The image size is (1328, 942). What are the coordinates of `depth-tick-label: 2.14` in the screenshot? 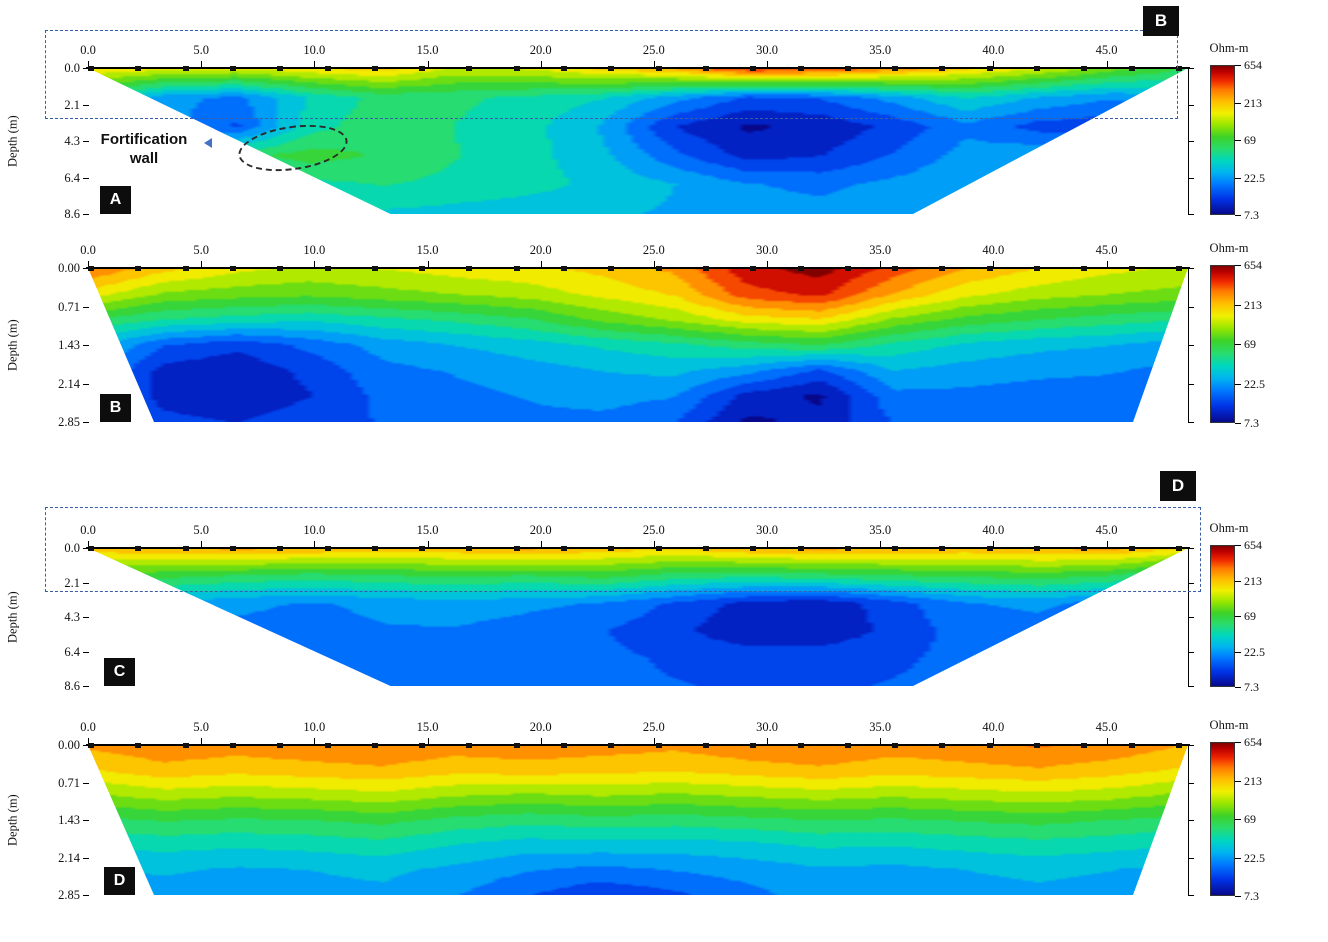 It's located at (69, 383).